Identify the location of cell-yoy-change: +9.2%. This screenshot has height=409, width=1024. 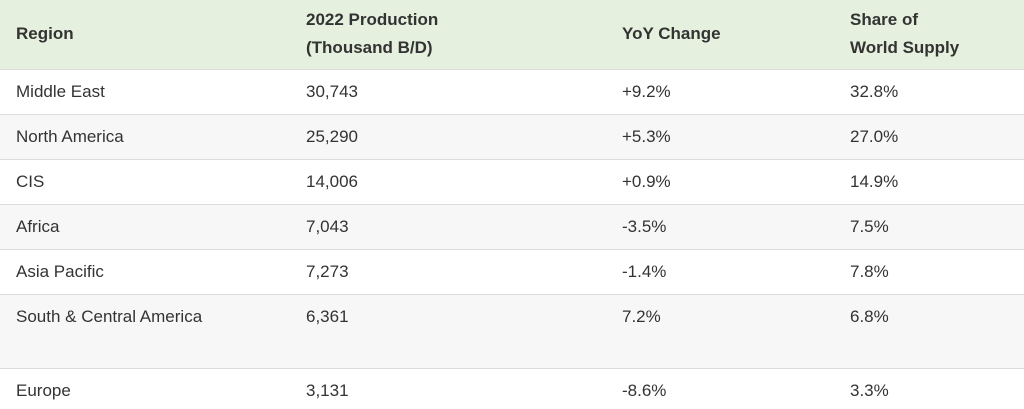
(646, 91).